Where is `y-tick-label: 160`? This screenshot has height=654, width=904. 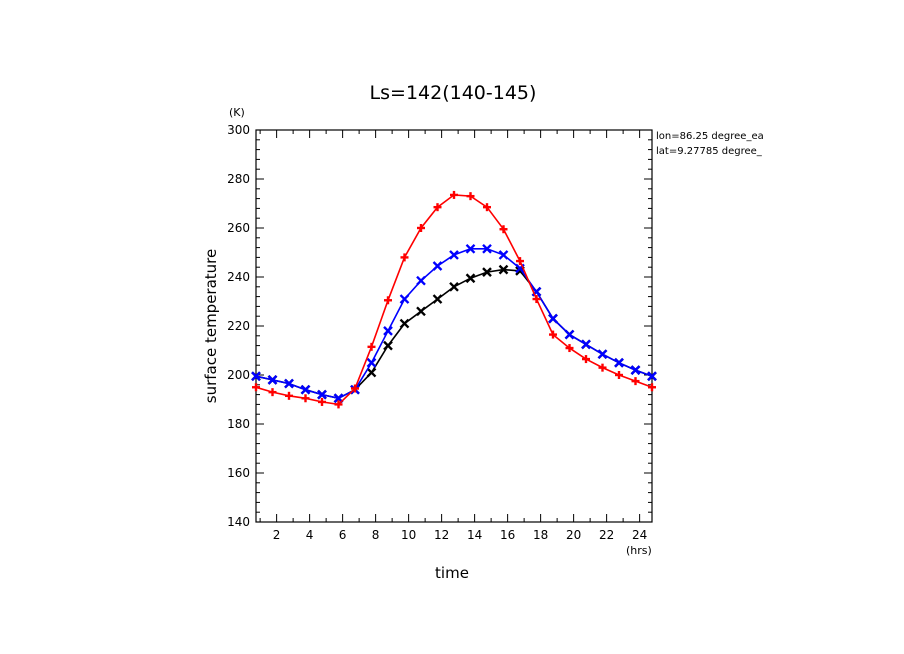 y-tick-label: 160 is located at coordinates (238, 473).